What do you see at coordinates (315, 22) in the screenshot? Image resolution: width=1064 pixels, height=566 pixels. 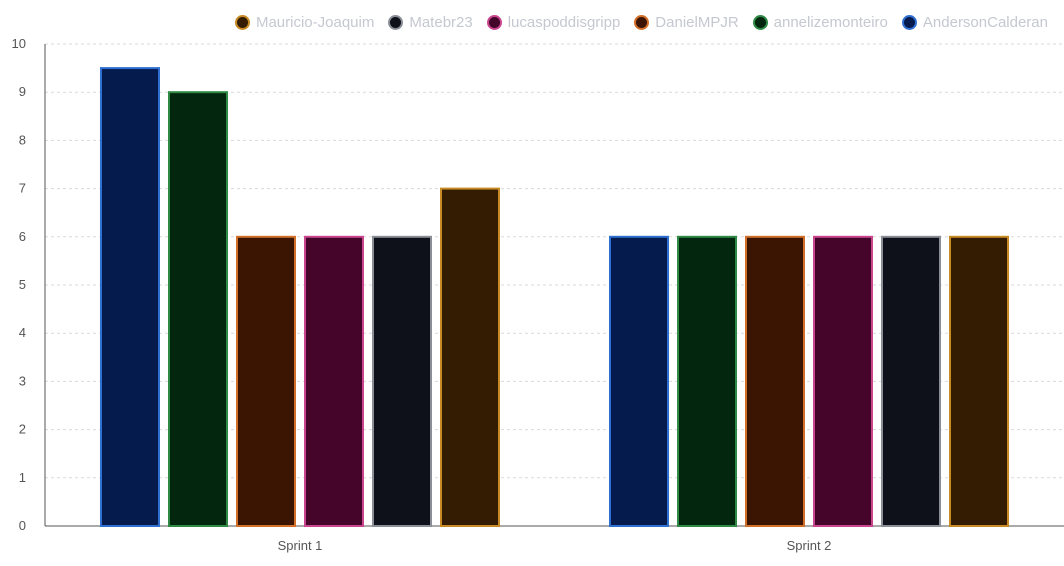 I see `legend-label: Mauricio-Joaquim` at bounding box center [315, 22].